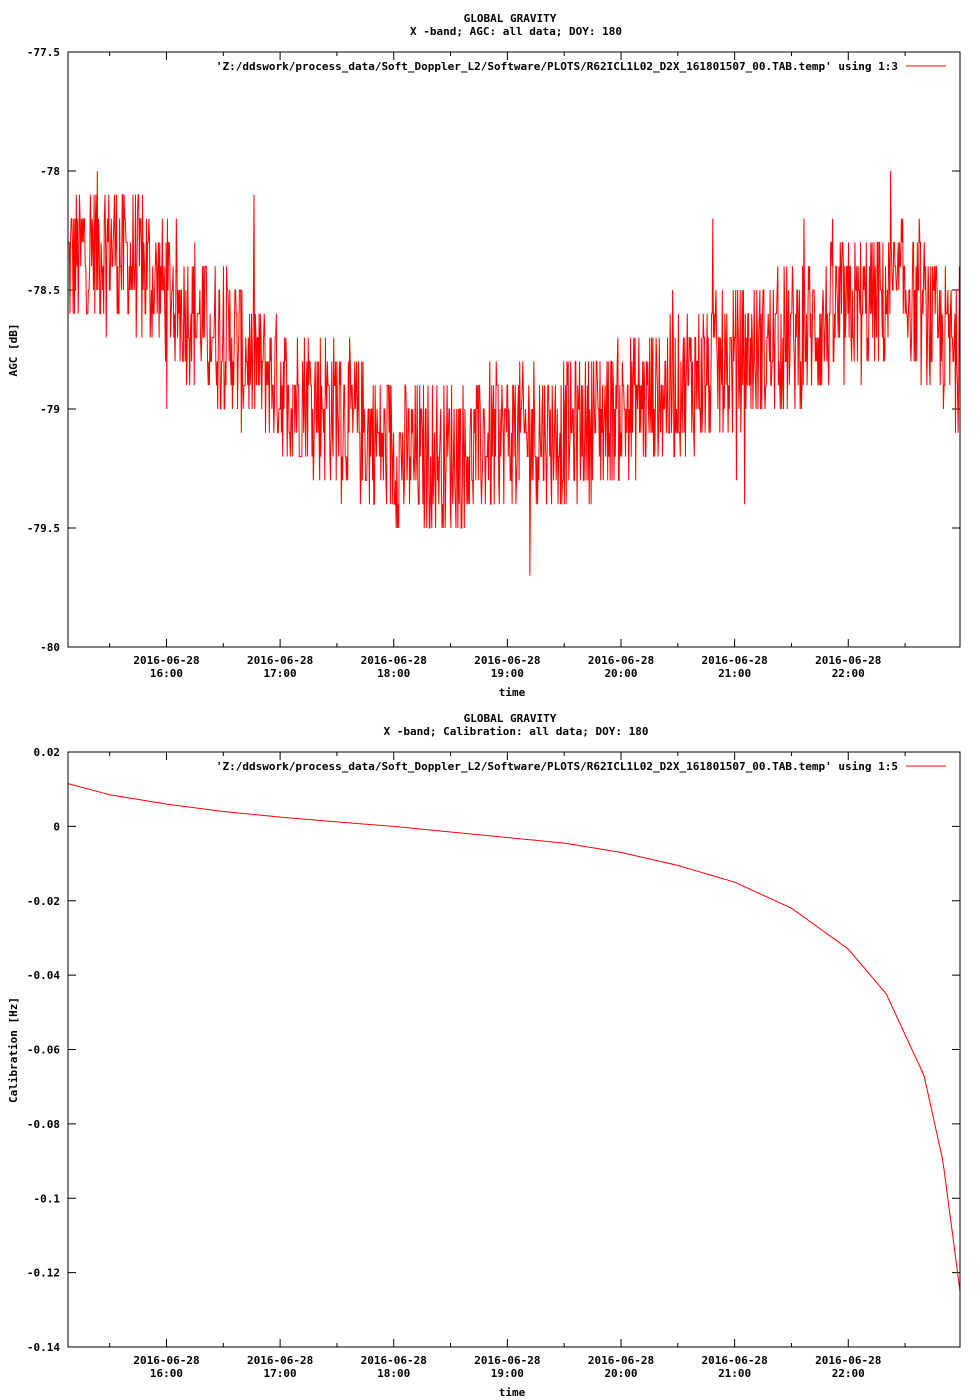  Describe the element at coordinates (43, 290) in the screenshot. I see `y-tick-label: -78.5` at that location.